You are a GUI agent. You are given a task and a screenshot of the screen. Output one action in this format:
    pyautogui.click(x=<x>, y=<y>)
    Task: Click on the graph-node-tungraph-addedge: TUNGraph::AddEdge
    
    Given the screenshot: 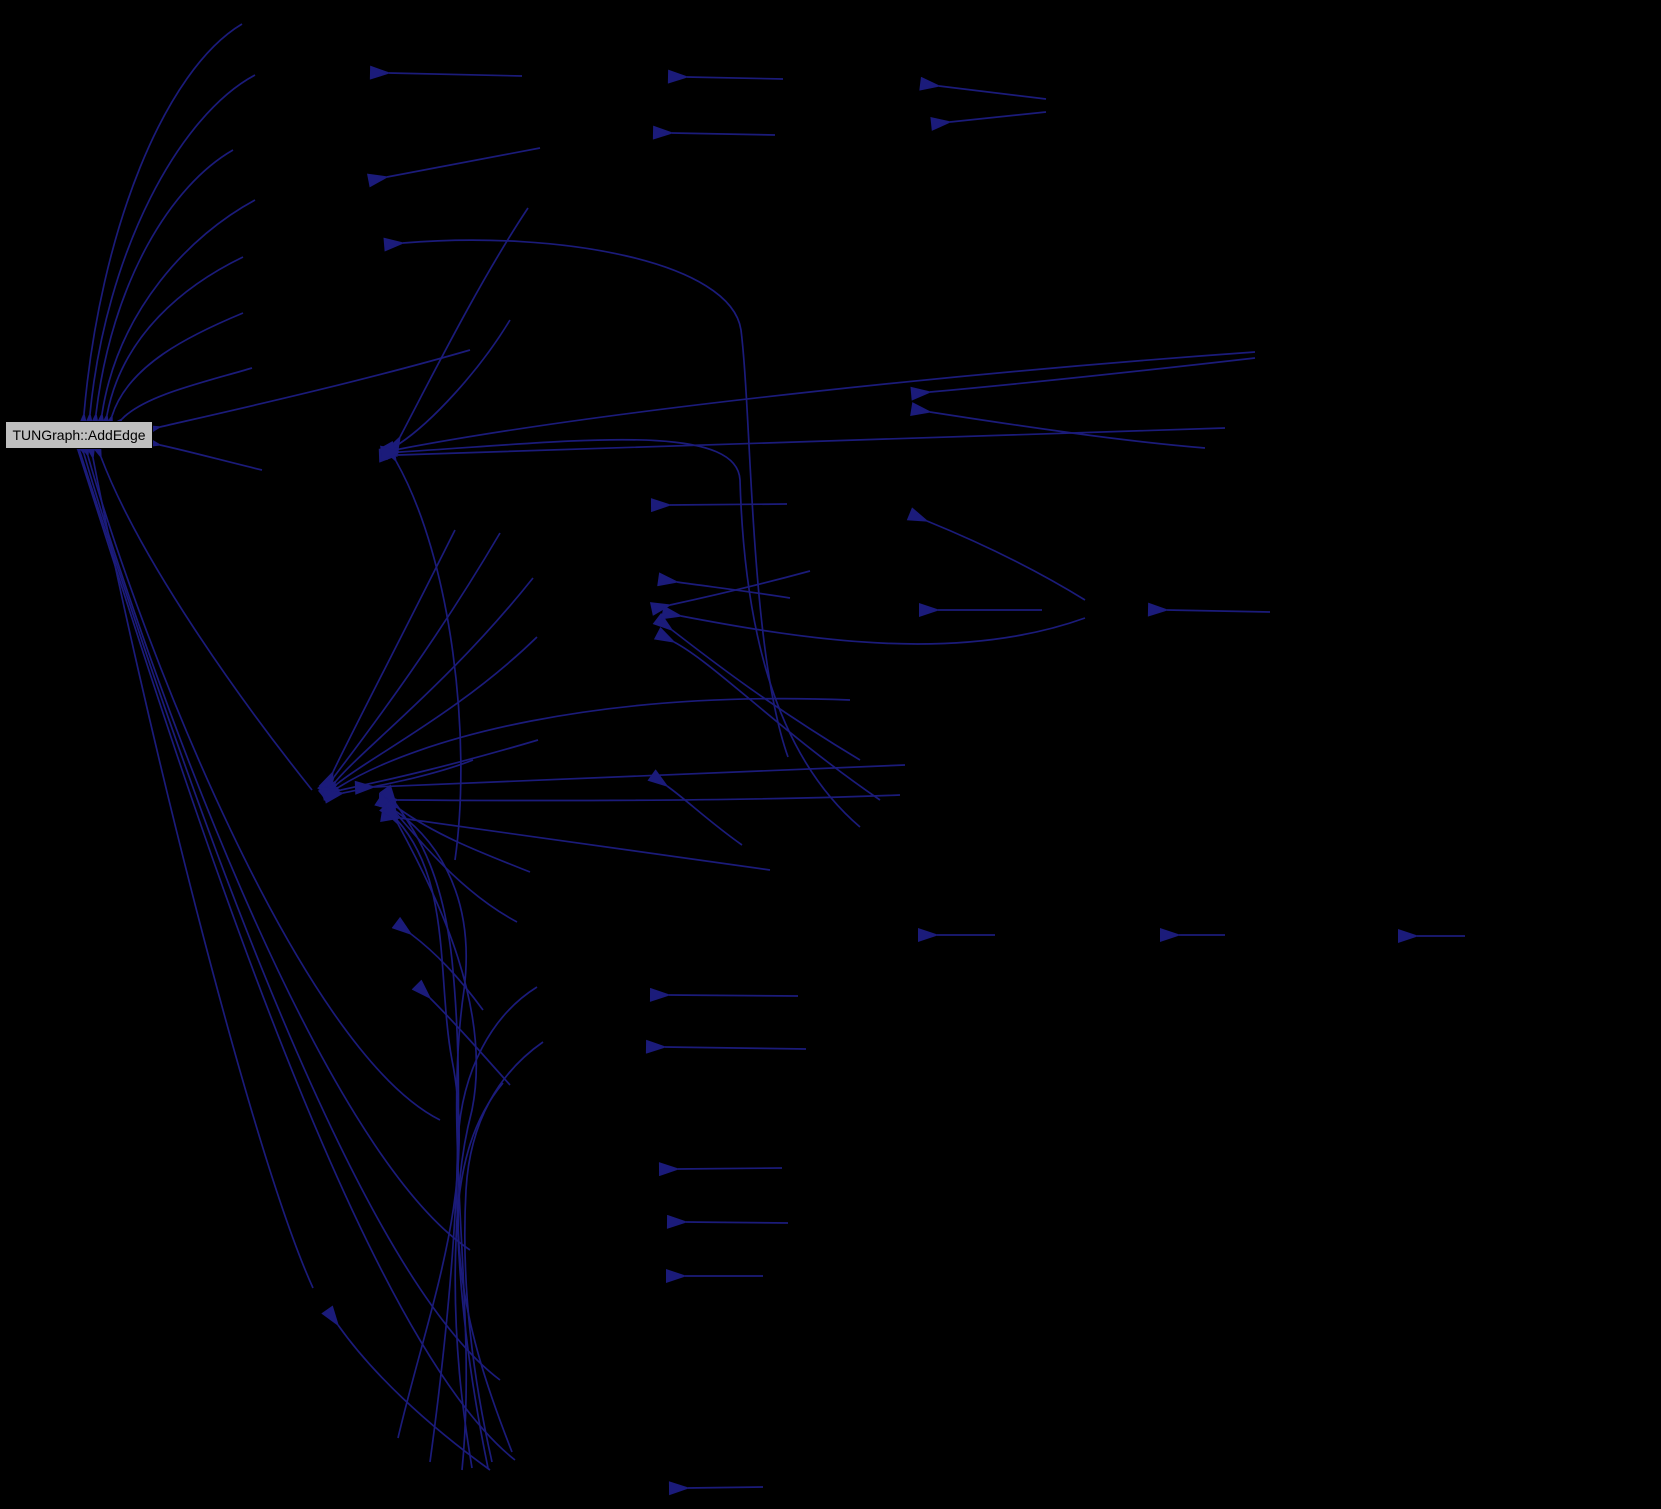 What is the action you would take?
    pyautogui.click(x=79, y=435)
    